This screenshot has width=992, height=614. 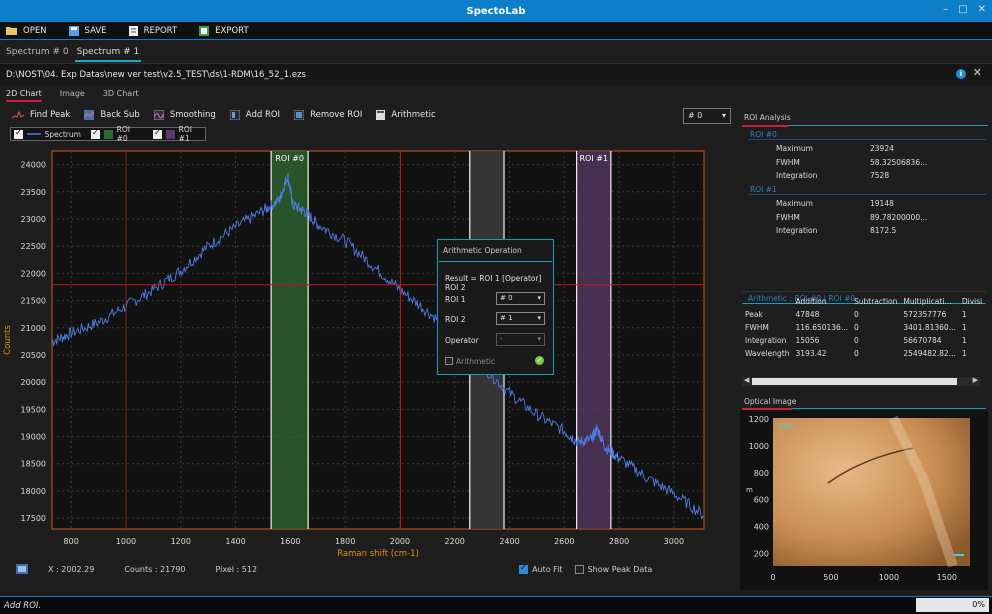 What do you see at coordinates (381, 115) in the screenshot?
I see `calculator-icon` at bounding box center [381, 115].